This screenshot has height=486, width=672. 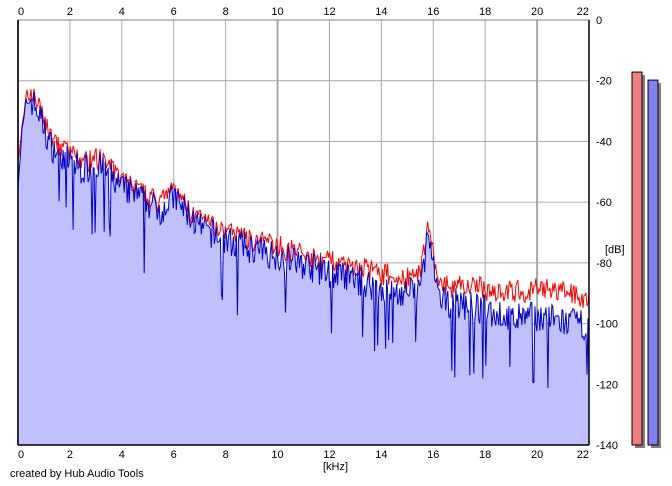 I want to click on x-tick-label-top: 4, so click(x=122, y=12).